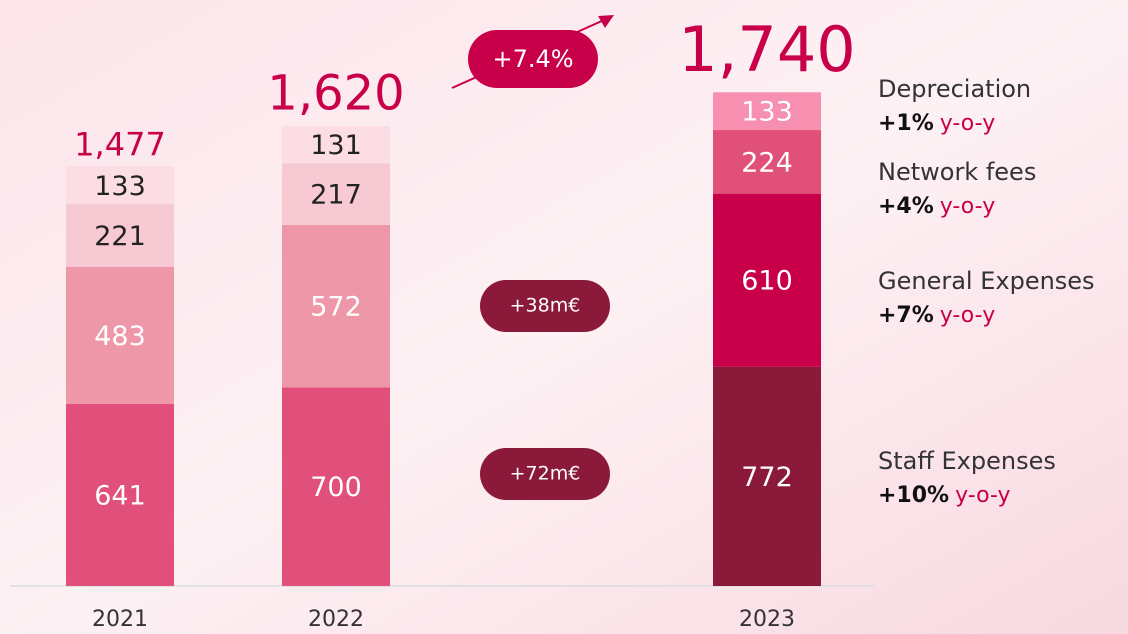 This screenshot has height=634, width=1128. What do you see at coordinates (120, 145) in the screenshot?
I see `total-label: 1,477` at bounding box center [120, 145].